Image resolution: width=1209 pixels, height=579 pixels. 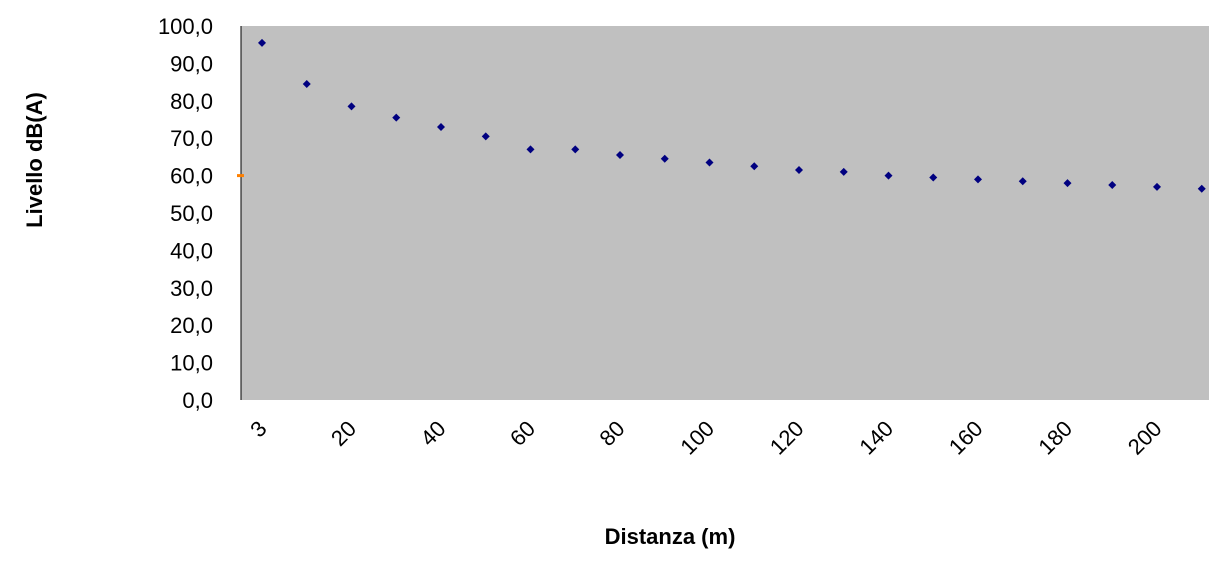 What do you see at coordinates (191, 363) in the screenshot?
I see `y-tick-label: 10,0` at bounding box center [191, 363].